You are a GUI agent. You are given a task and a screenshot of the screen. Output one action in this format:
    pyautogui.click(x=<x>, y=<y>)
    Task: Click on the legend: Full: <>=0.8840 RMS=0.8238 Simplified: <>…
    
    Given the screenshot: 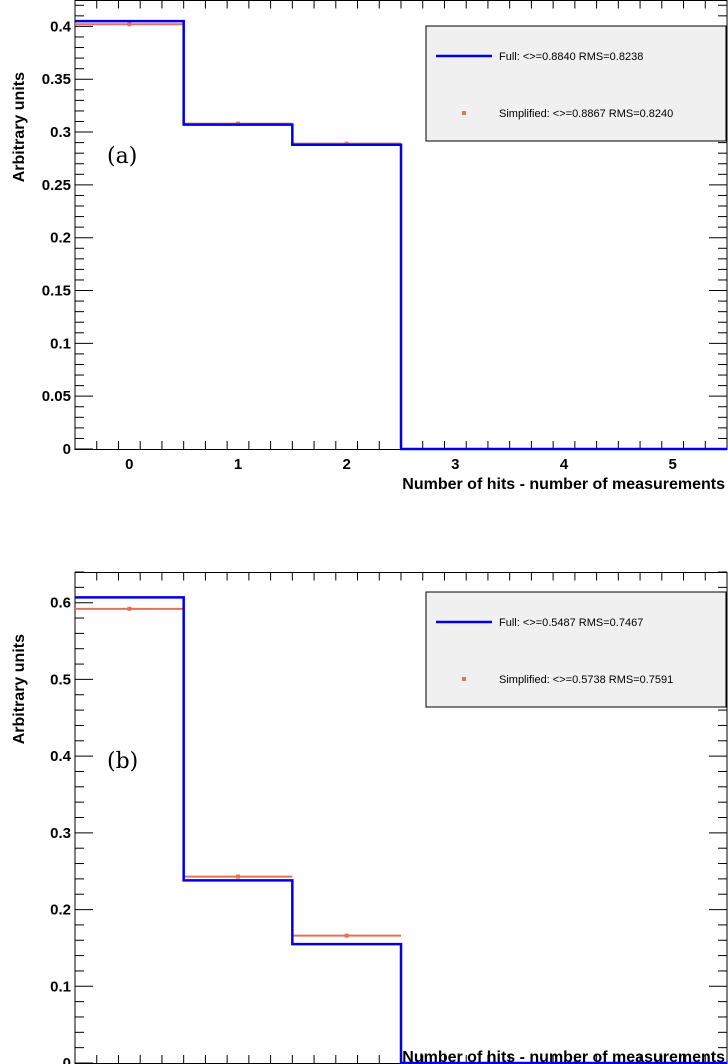 What is the action you would take?
    pyautogui.click(x=576, y=83)
    